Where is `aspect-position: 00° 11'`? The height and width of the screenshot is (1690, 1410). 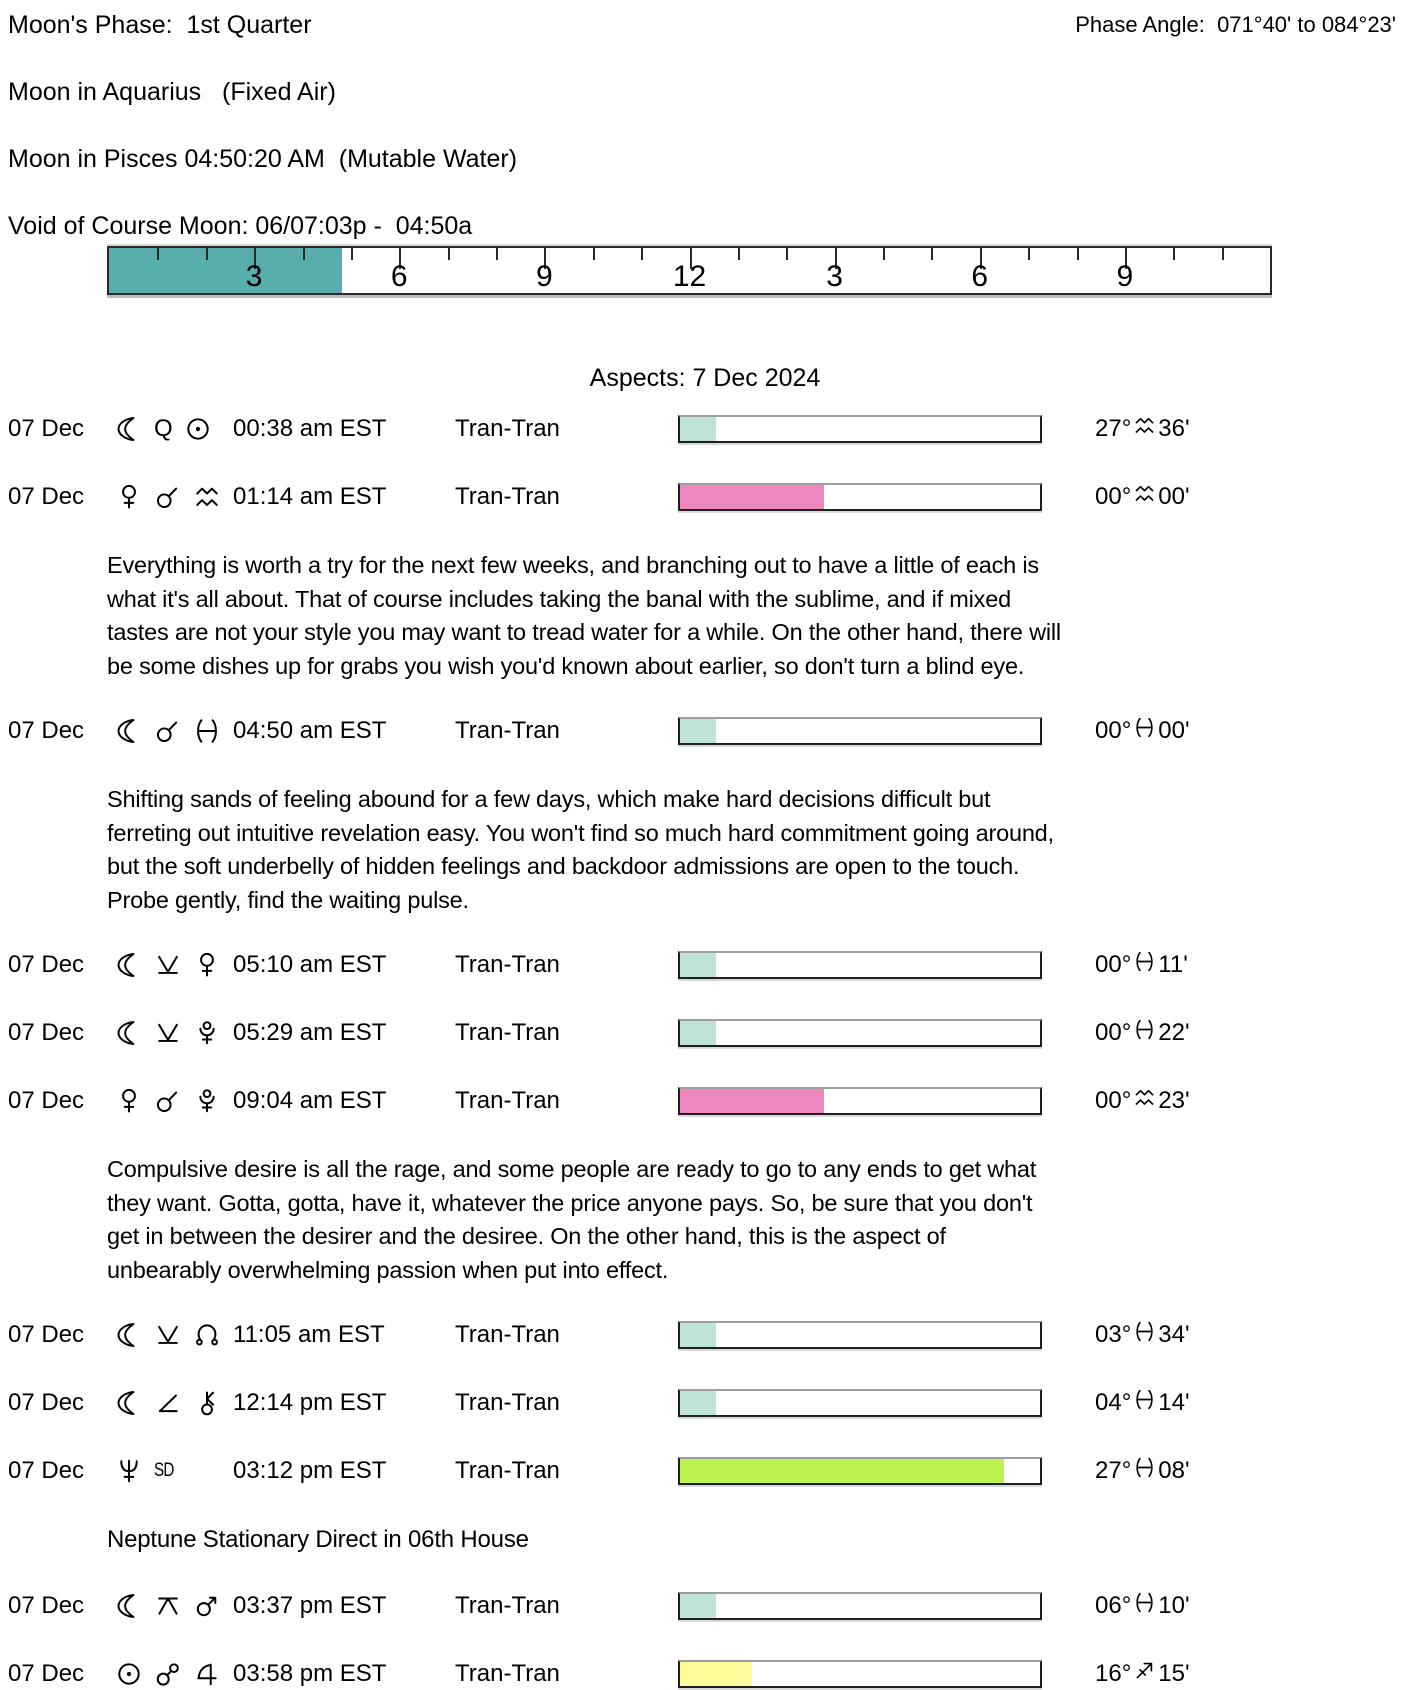
aspect-position: 00° 11' is located at coordinates (1141, 964).